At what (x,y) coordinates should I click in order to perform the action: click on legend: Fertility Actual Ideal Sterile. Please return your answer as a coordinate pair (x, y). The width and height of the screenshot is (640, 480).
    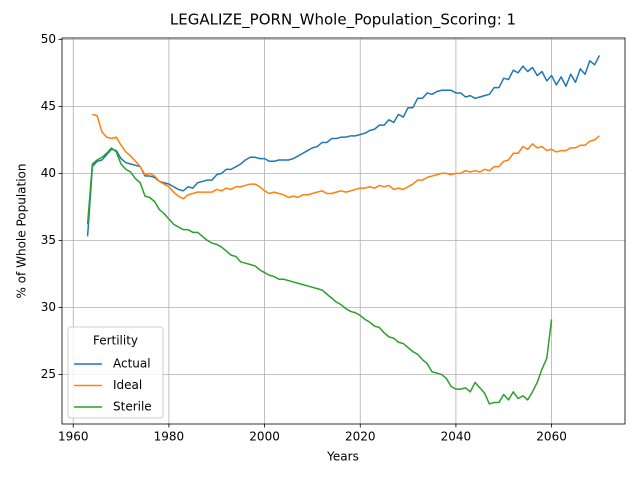
    Looking at the image, I should click on (115, 372).